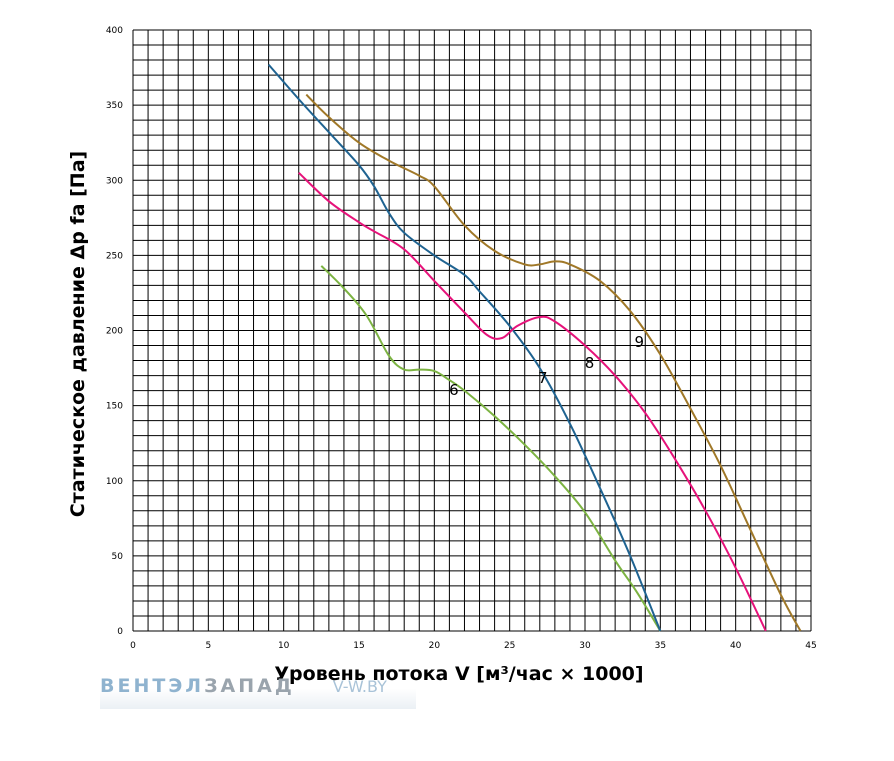 The height and width of the screenshot is (761, 894). Describe the element at coordinates (114, 31) in the screenshot. I see `y-tick-label: 400` at that location.